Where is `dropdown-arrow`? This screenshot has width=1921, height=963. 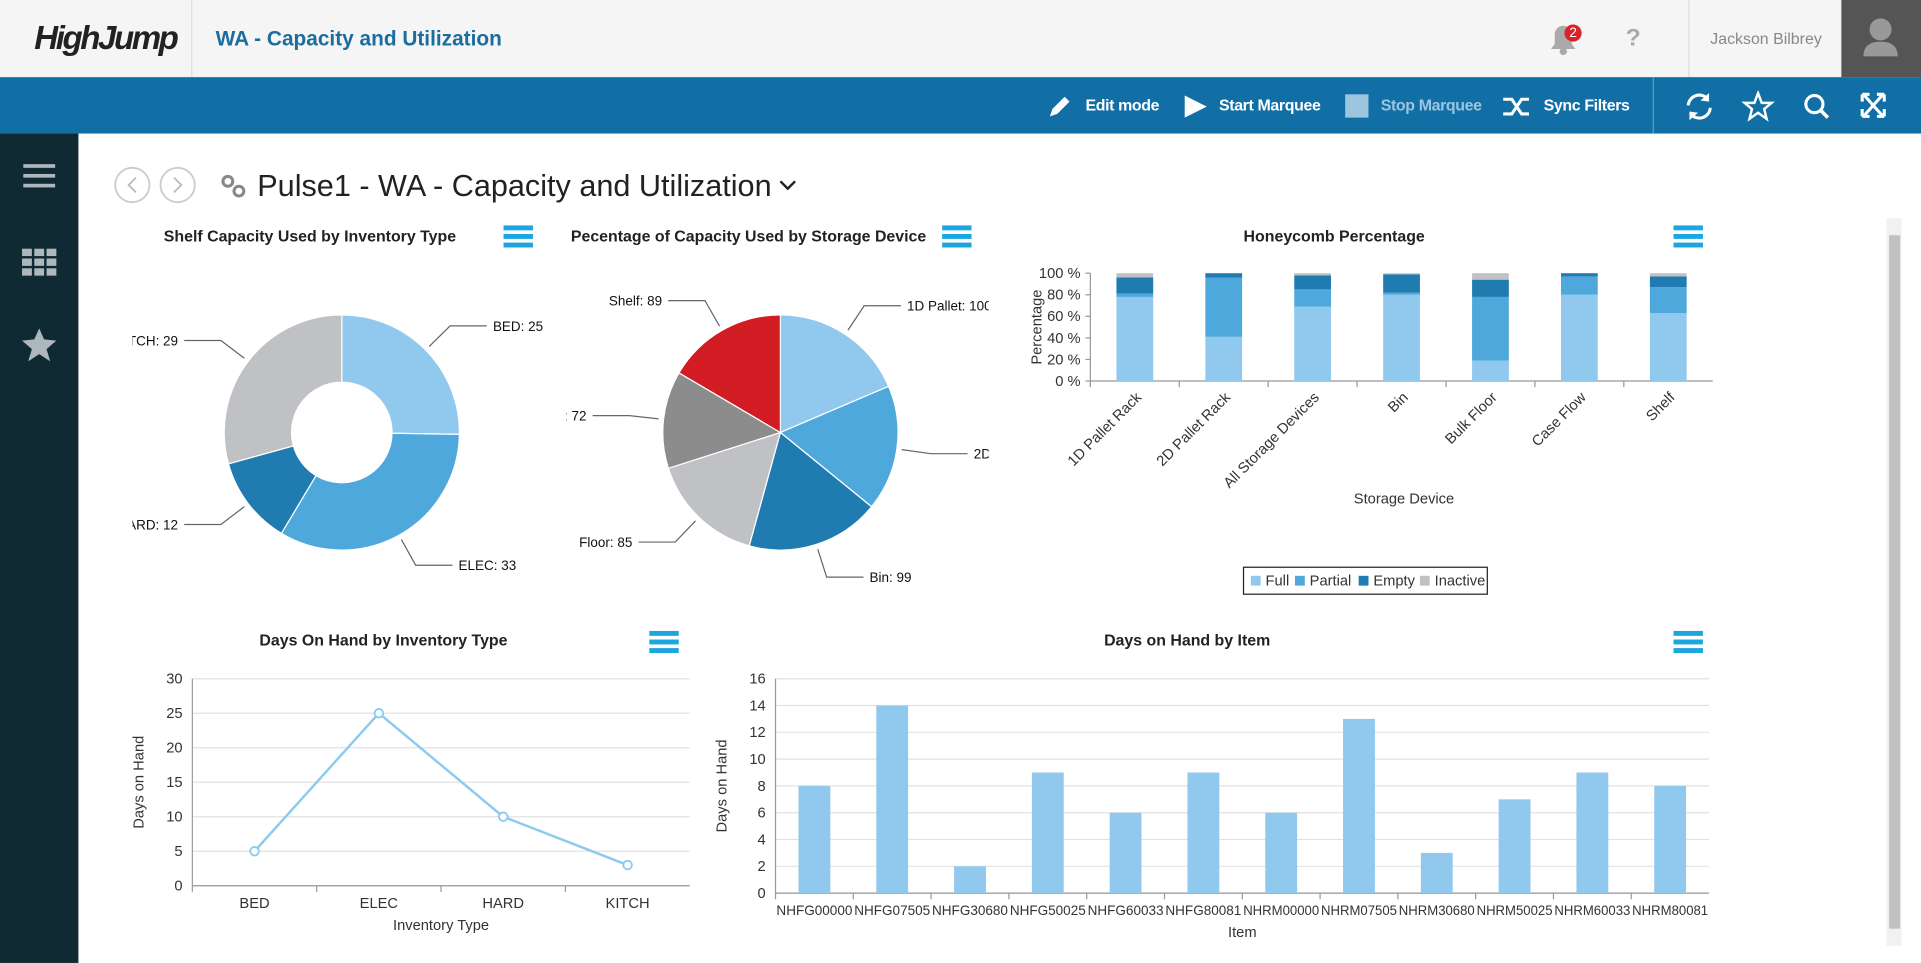 dropdown-arrow is located at coordinates (787, 185).